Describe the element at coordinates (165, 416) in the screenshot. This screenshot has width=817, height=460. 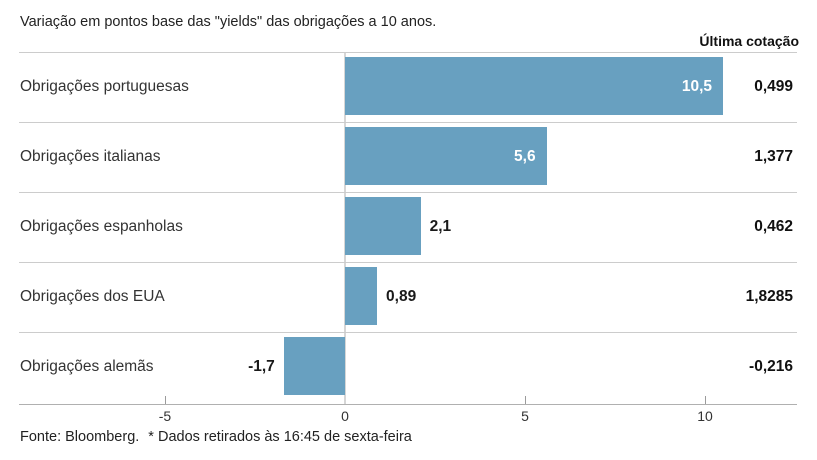
I see `x-axis-tick-label: -5` at that location.